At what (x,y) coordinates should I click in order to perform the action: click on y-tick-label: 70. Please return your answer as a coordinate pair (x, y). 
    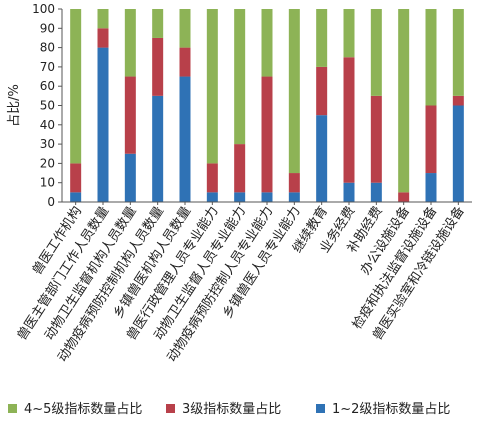
    Looking at the image, I should click on (47, 67).